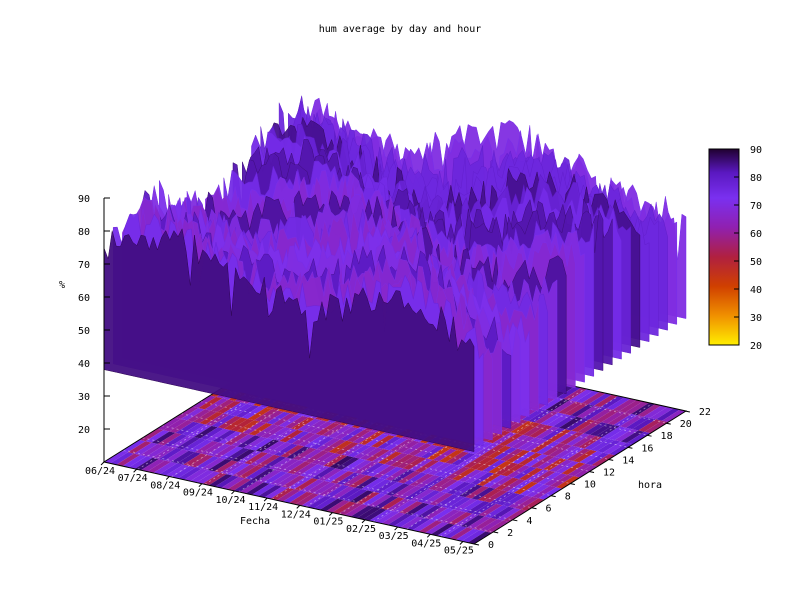 This screenshot has height=600, width=800. What do you see at coordinates (102, 463) in the screenshot?
I see `x-tick` at bounding box center [102, 463].